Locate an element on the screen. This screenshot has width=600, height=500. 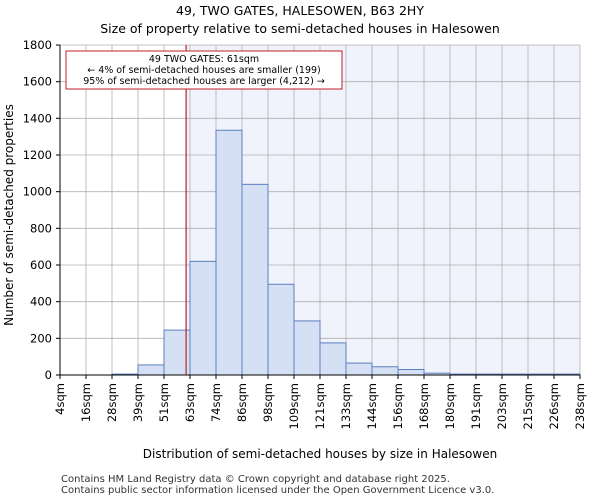
y-tick-label: 1400 is located at coordinates (37, 118).